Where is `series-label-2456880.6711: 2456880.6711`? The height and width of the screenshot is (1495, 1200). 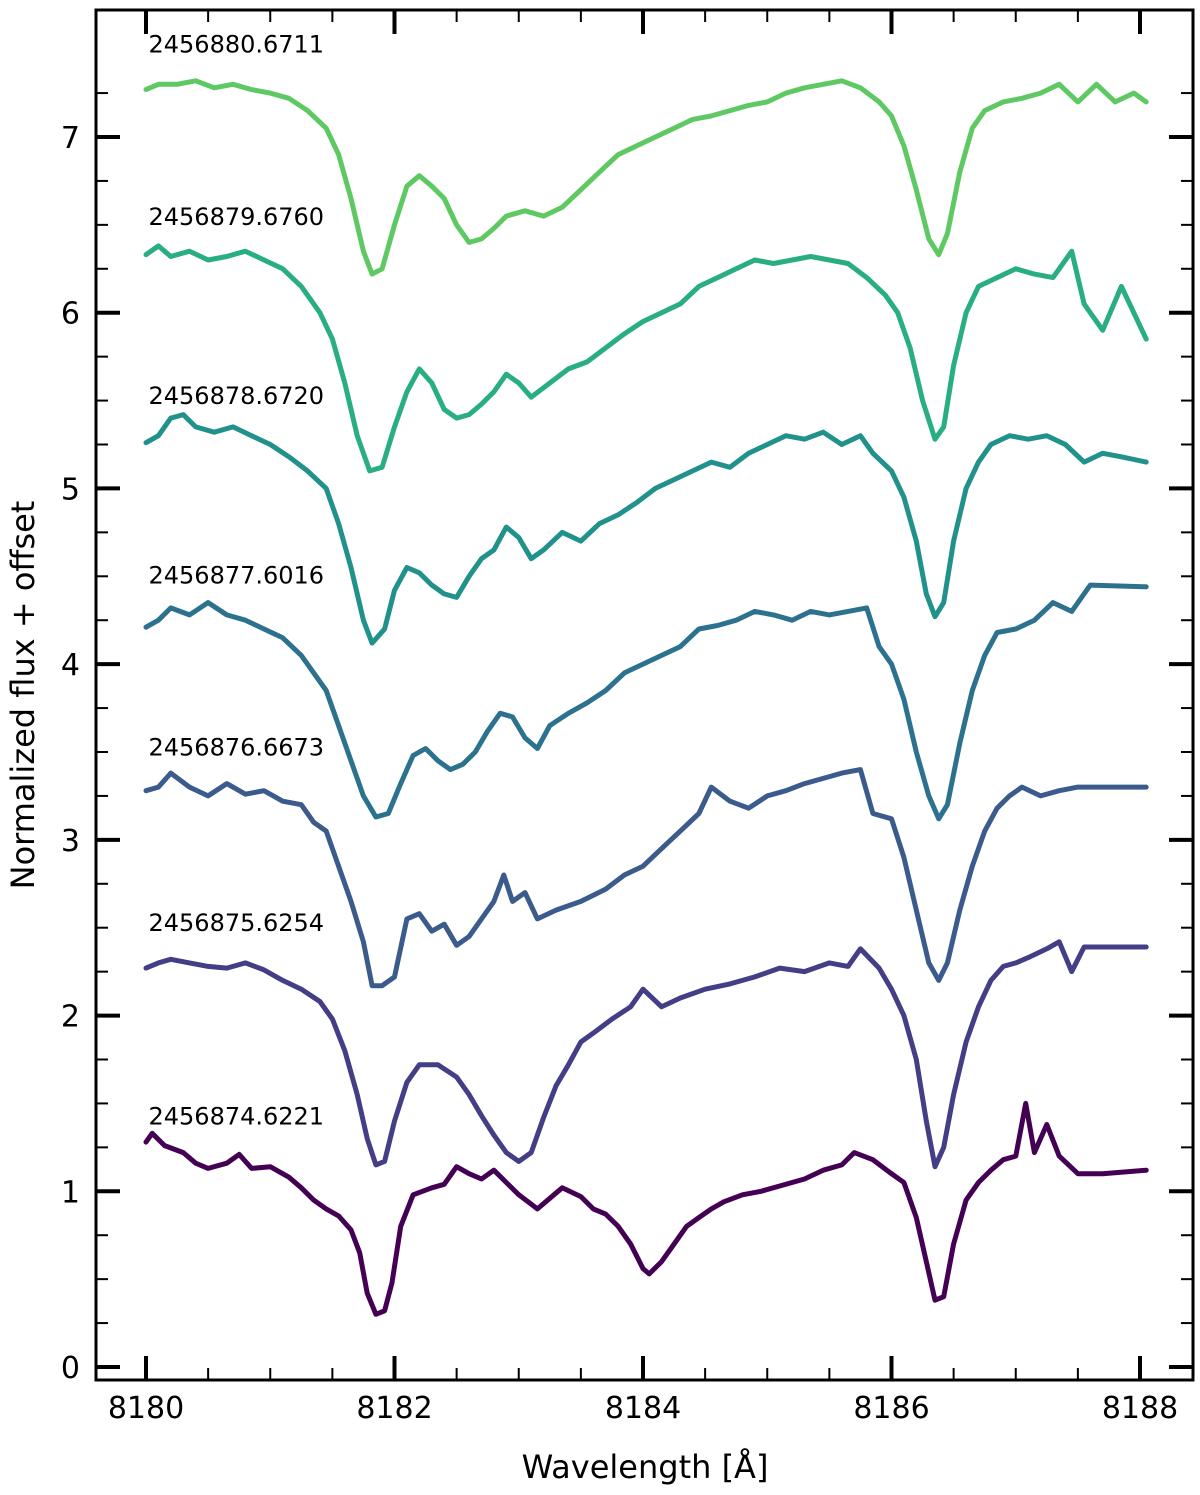
series-label-2456880.6711: 2456880.6711 is located at coordinates (236, 45).